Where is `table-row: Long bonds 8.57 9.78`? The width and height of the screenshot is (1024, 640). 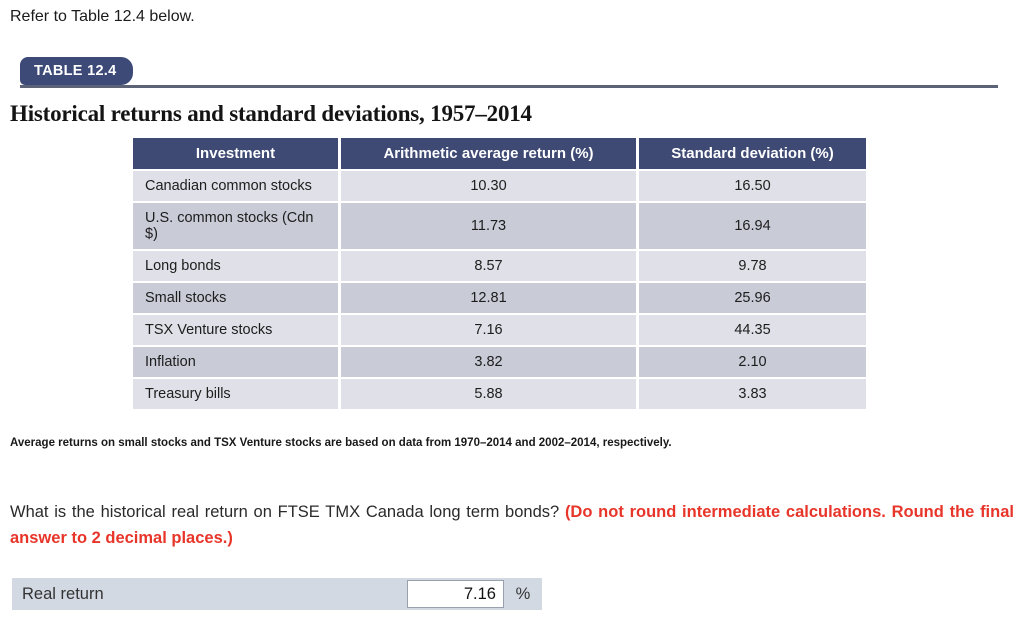
table-row: Long bonds 8.57 9.78 is located at coordinates (499, 265).